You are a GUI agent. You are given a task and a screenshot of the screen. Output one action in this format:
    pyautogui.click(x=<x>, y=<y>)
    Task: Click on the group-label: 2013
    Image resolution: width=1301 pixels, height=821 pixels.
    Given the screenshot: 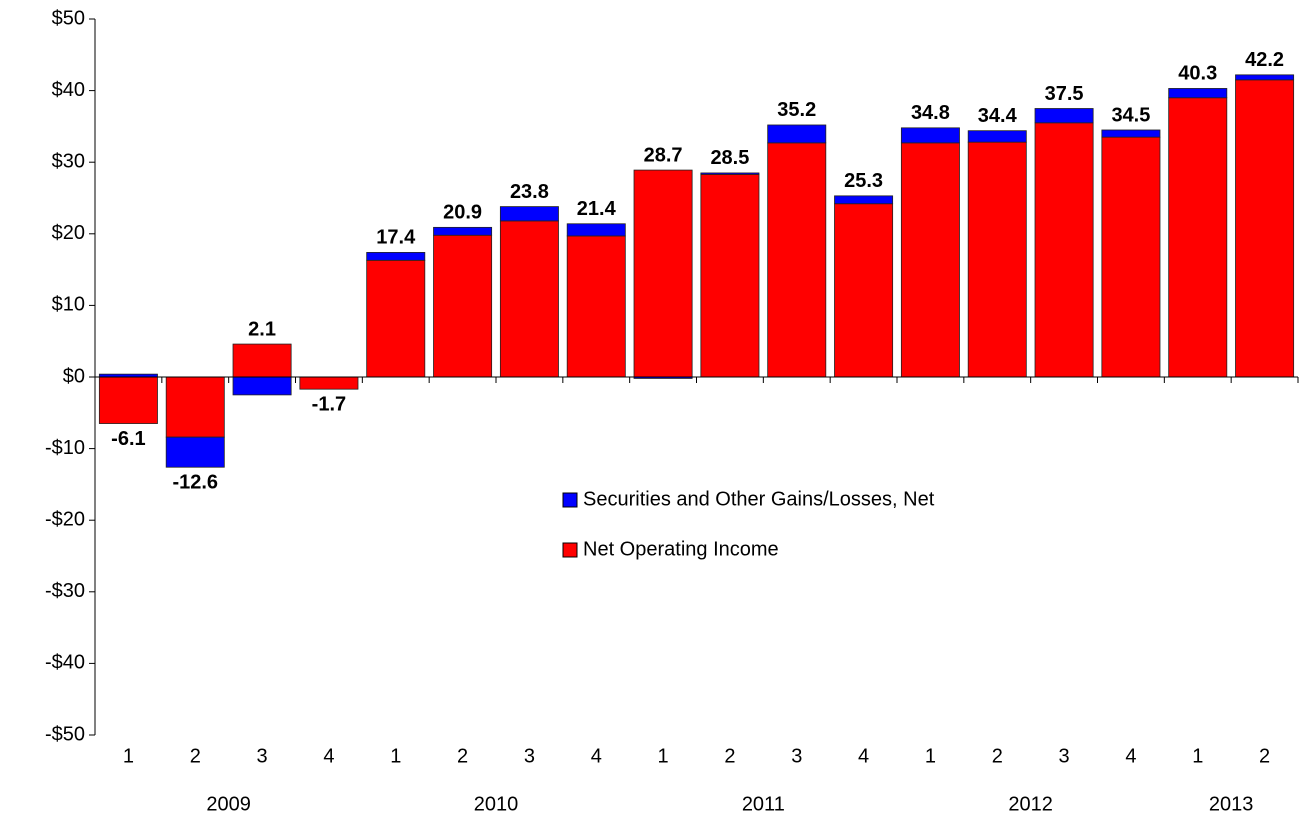 What is the action you would take?
    pyautogui.click(x=1231, y=804)
    